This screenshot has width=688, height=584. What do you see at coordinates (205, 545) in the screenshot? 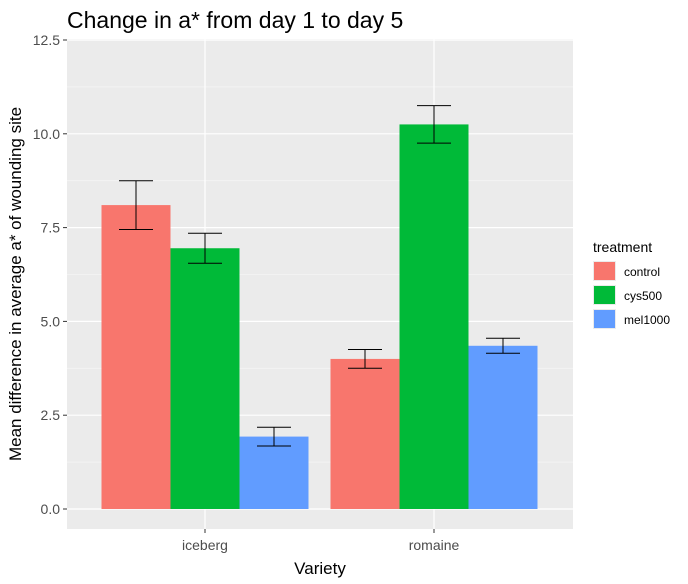
I see `x-axis-tick-label: iceberg` at bounding box center [205, 545].